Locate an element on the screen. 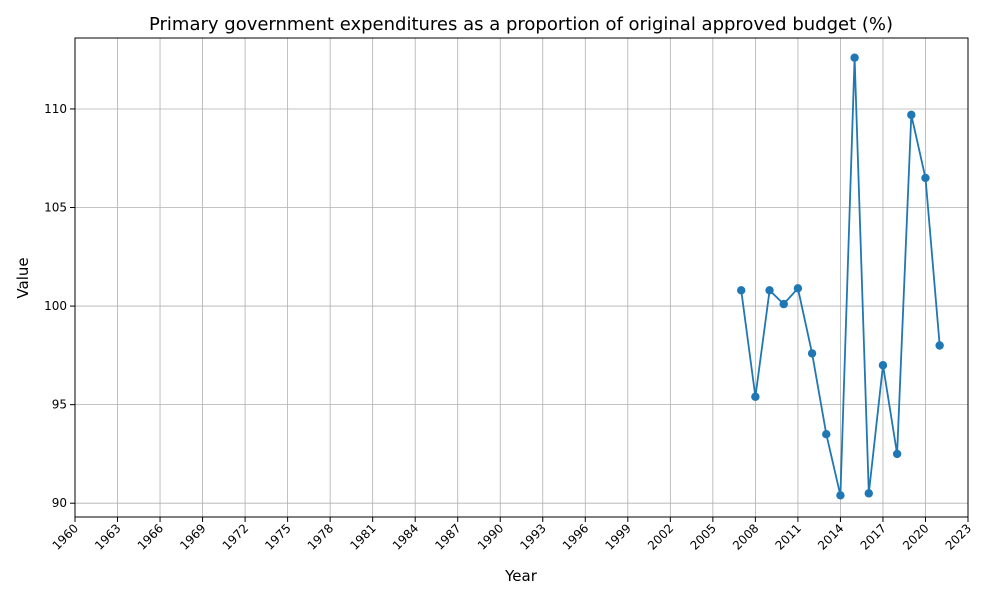  x-tick-label: 2020 is located at coordinates (915, 536).